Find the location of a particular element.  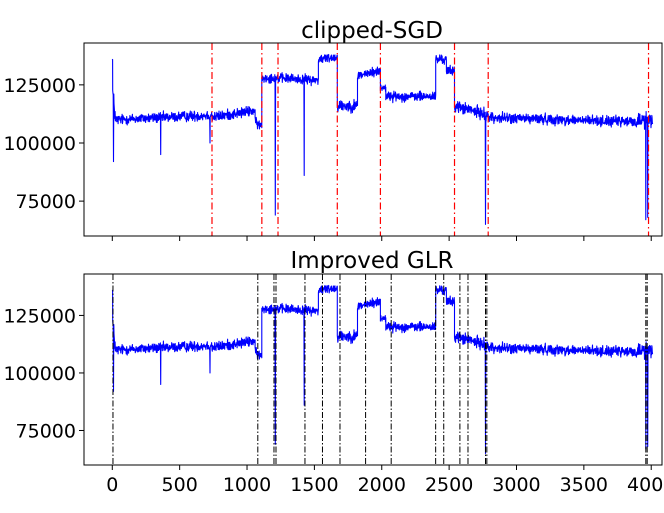

chart-title: clipped-SGD is located at coordinates (372, 31).